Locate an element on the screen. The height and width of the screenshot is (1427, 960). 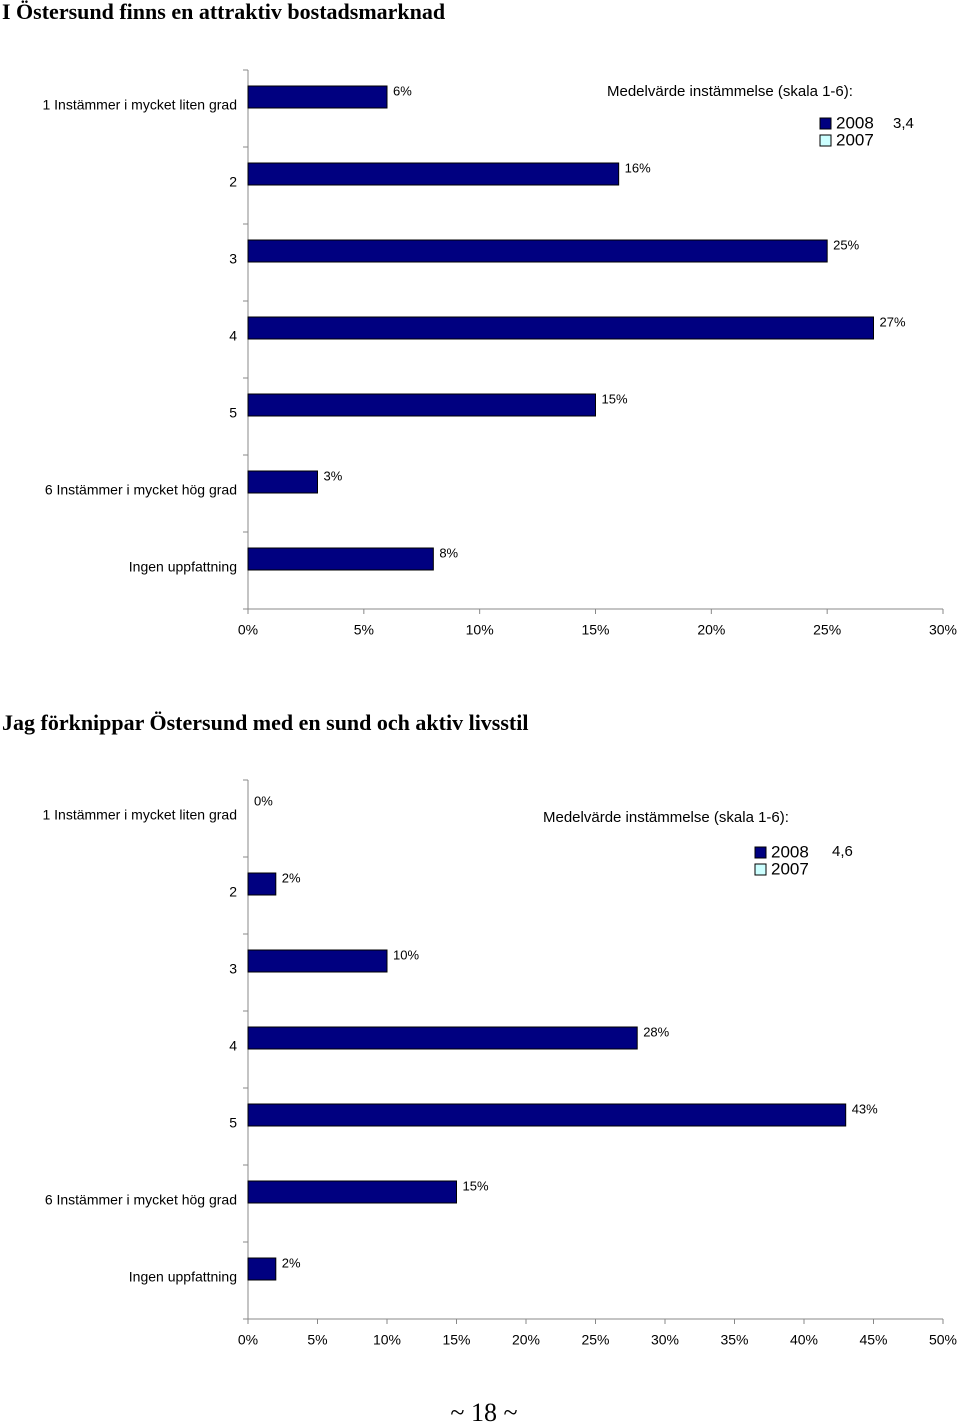
value-label: 28% is located at coordinates (656, 1031).